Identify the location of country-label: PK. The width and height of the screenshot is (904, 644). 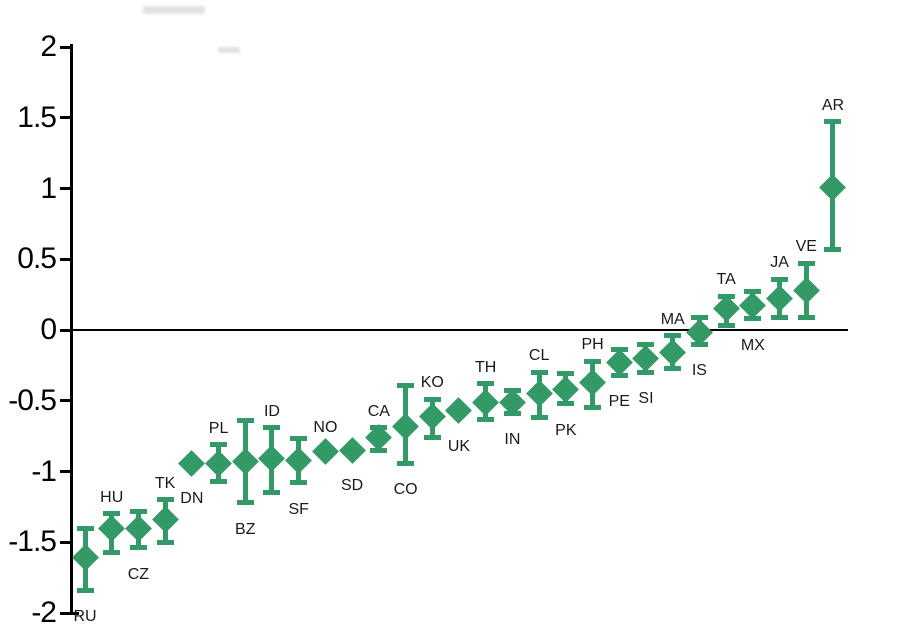
(566, 430).